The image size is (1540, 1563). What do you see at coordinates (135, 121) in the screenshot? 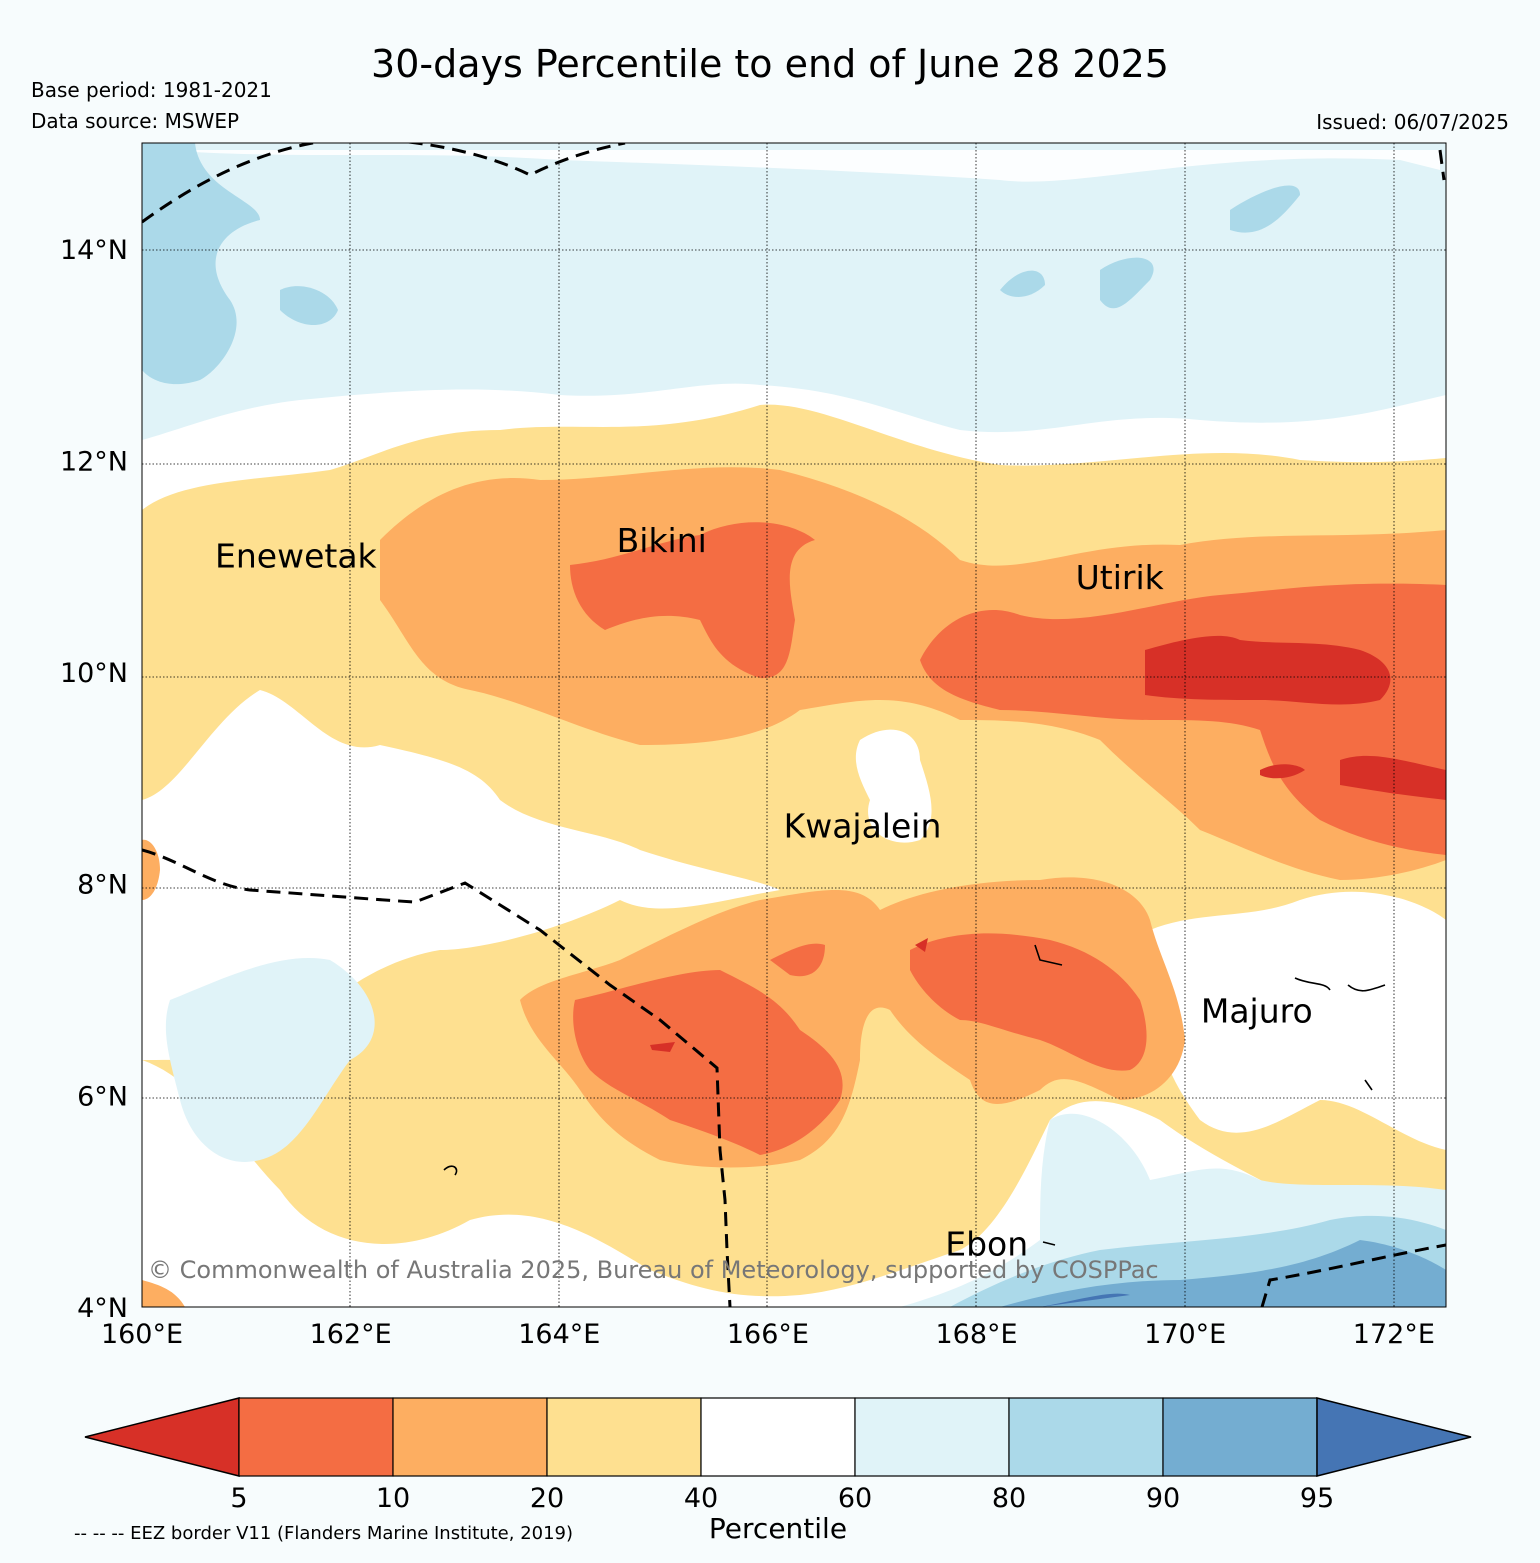
I see `data-source: Data source: MSWEP` at bounding box center [135, 121].